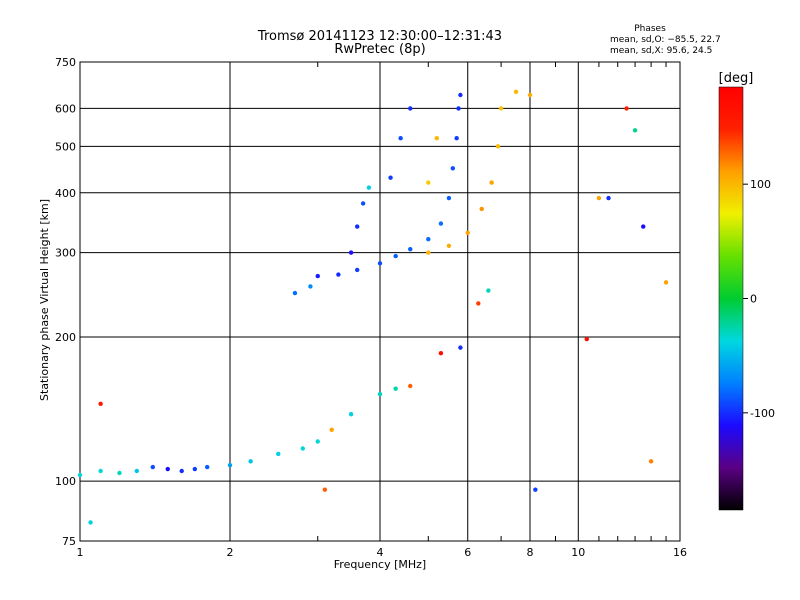  Describe the element at coordinates (753, 299) in the screenshot. I see `colorbar-tick-label: 0` at that location.